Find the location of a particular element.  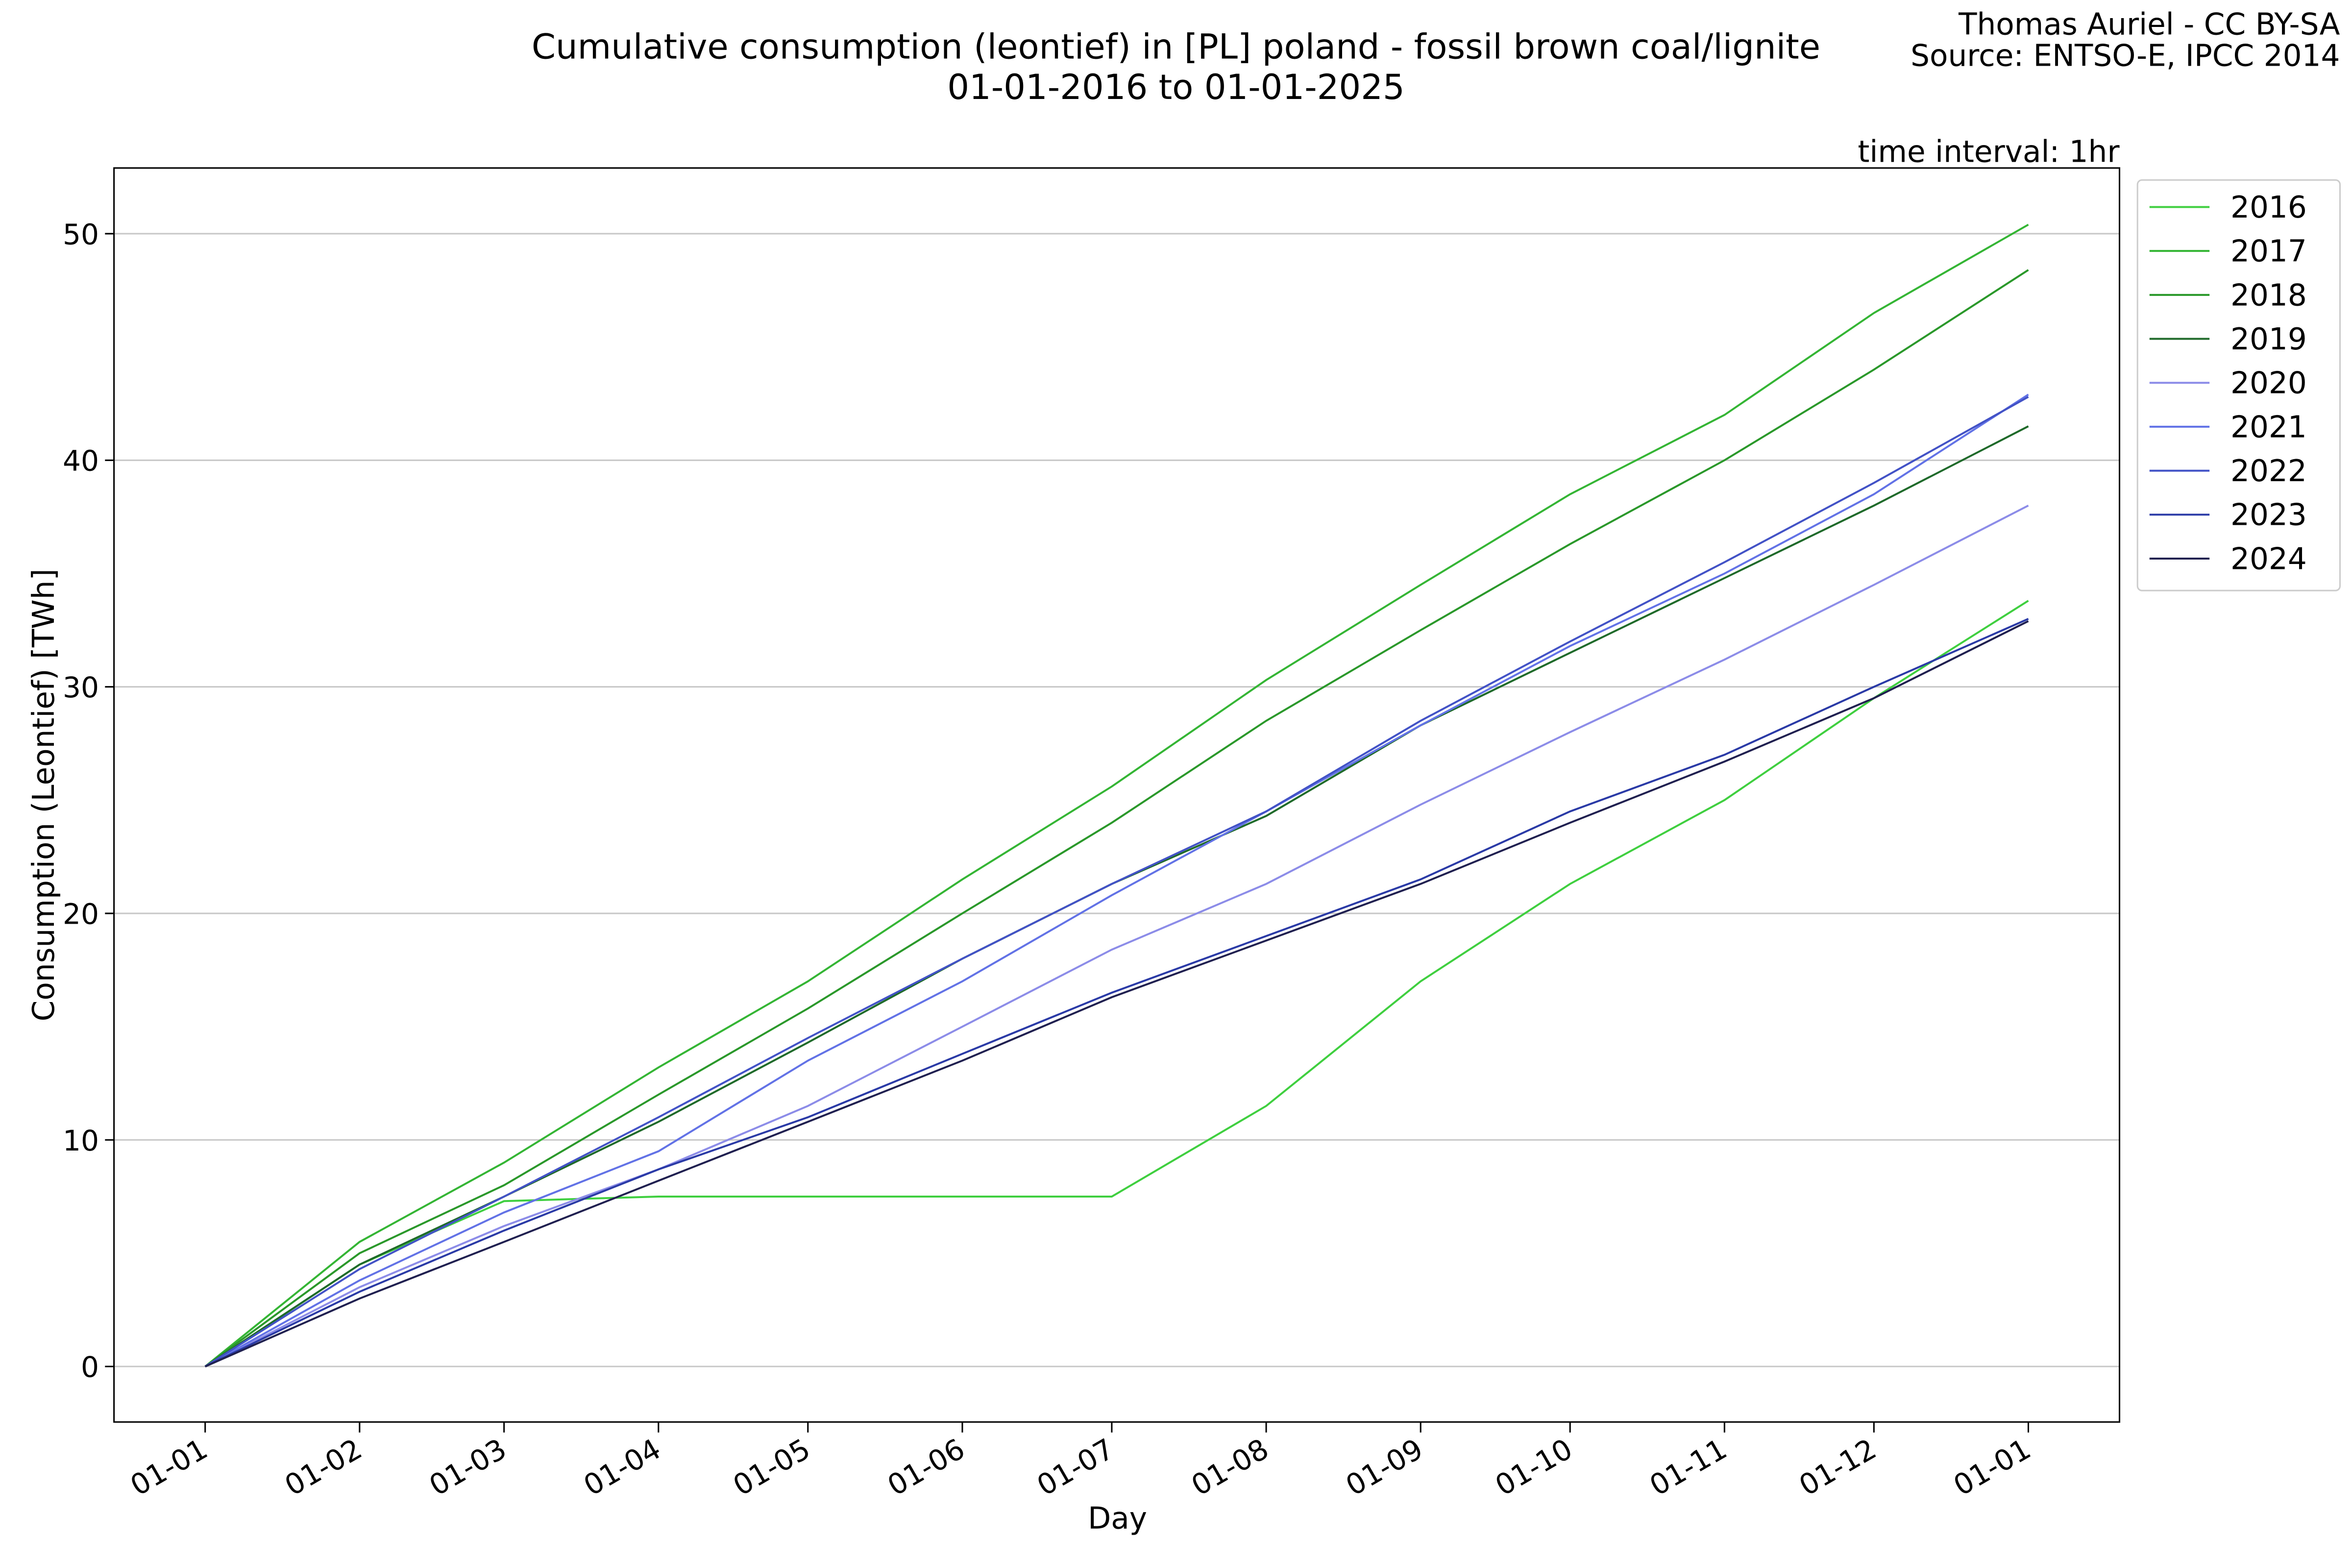

x-tick-label: 01-04 is located at coordinates (622, 1467).